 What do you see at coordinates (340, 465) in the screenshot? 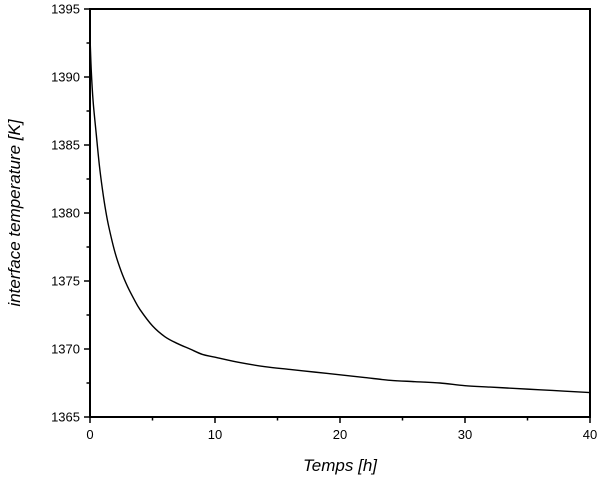
I see `x-axis-title: Temps [h]` at bounding box center [340, 465].